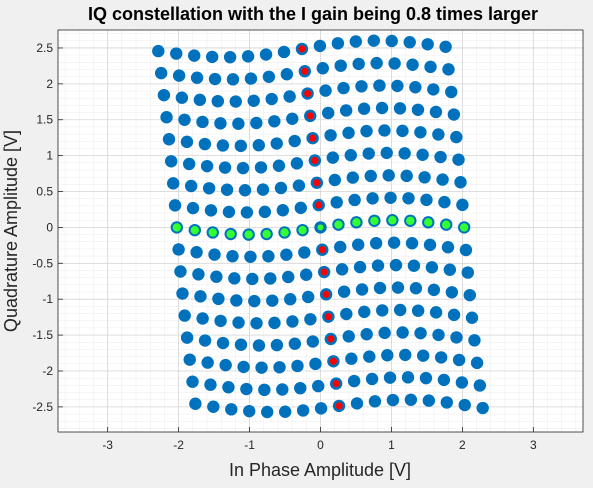 The image size is (593, 488). What do you see at coordinates (11, 231) in the screenshot?
I see `y-axis-label: Quadrature Amplitude [V]` at bounding box center [11, 231].